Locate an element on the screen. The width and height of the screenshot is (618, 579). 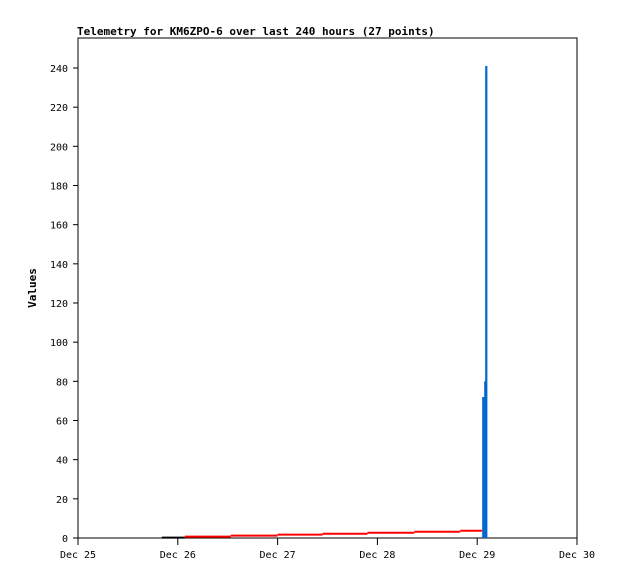
x-tick-label: Dec 25 is located at coordinates (78, 555).